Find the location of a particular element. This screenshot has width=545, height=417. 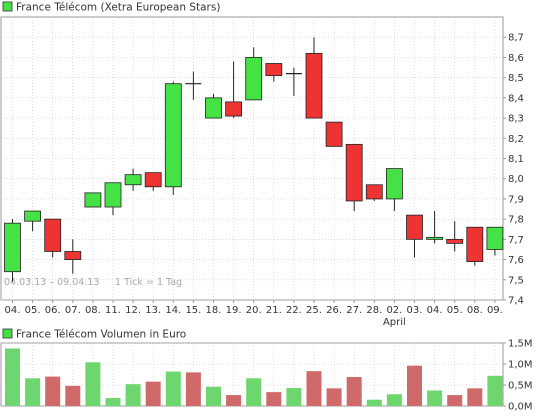

x-tick-label: 18. is located at coordinates (214, 310).